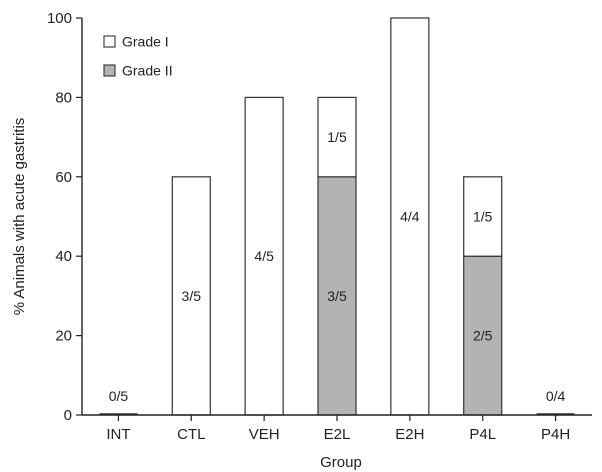 This screenshot has height=472, width=602. I want to click on x-tick-label: P4L, so click(482, 434).